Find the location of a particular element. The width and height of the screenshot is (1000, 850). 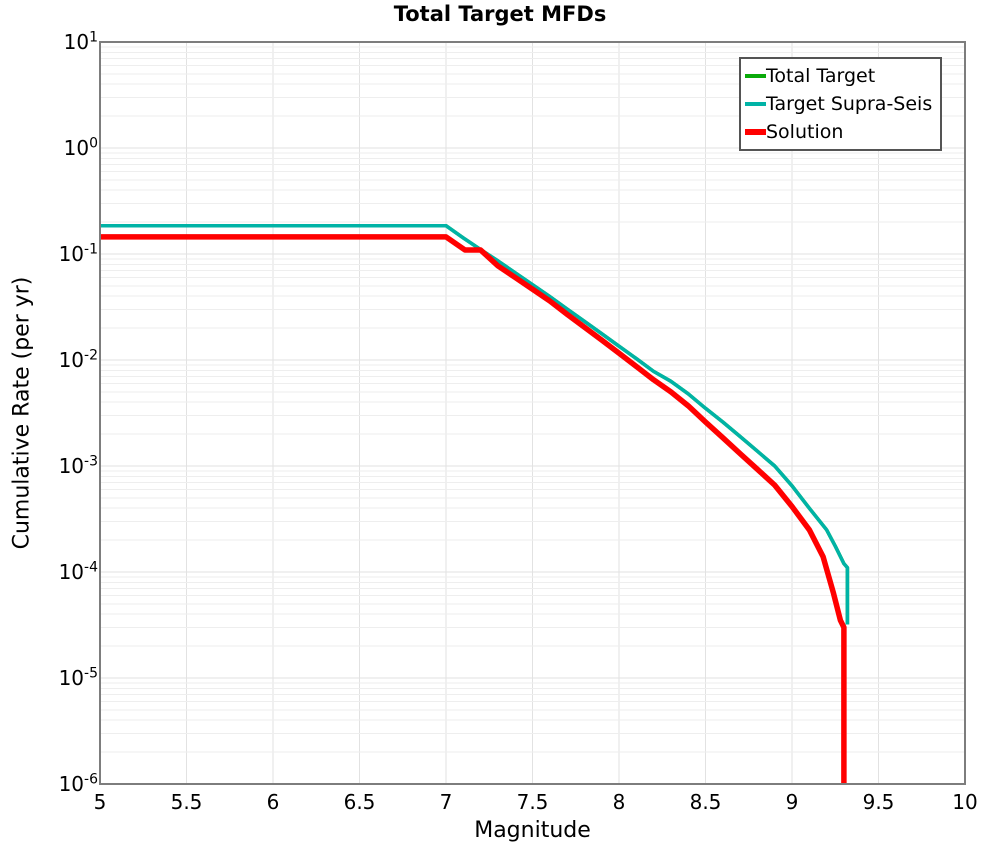

x-tick-label: 5 is located at coordinates (100, 802).